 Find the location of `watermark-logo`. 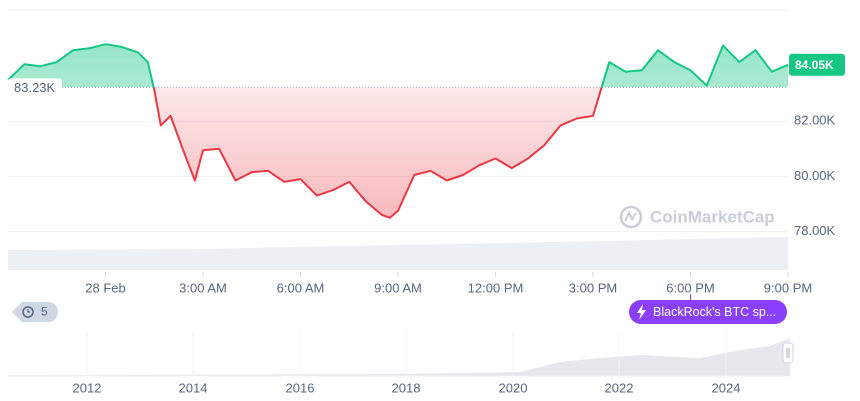

watermark-logo is located at coordinates (631, 217).